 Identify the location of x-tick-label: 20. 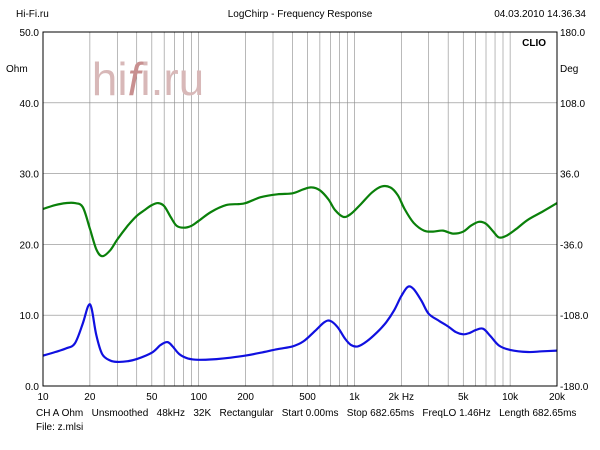
(90, 397).